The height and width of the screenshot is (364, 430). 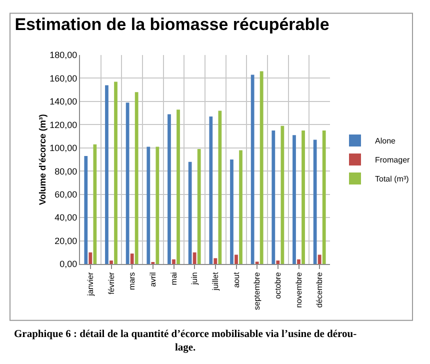 What do you see at coordinates (195, 279) in the screenshot?
I see `x-tick-label: juin` at bounding box center [195, 279].